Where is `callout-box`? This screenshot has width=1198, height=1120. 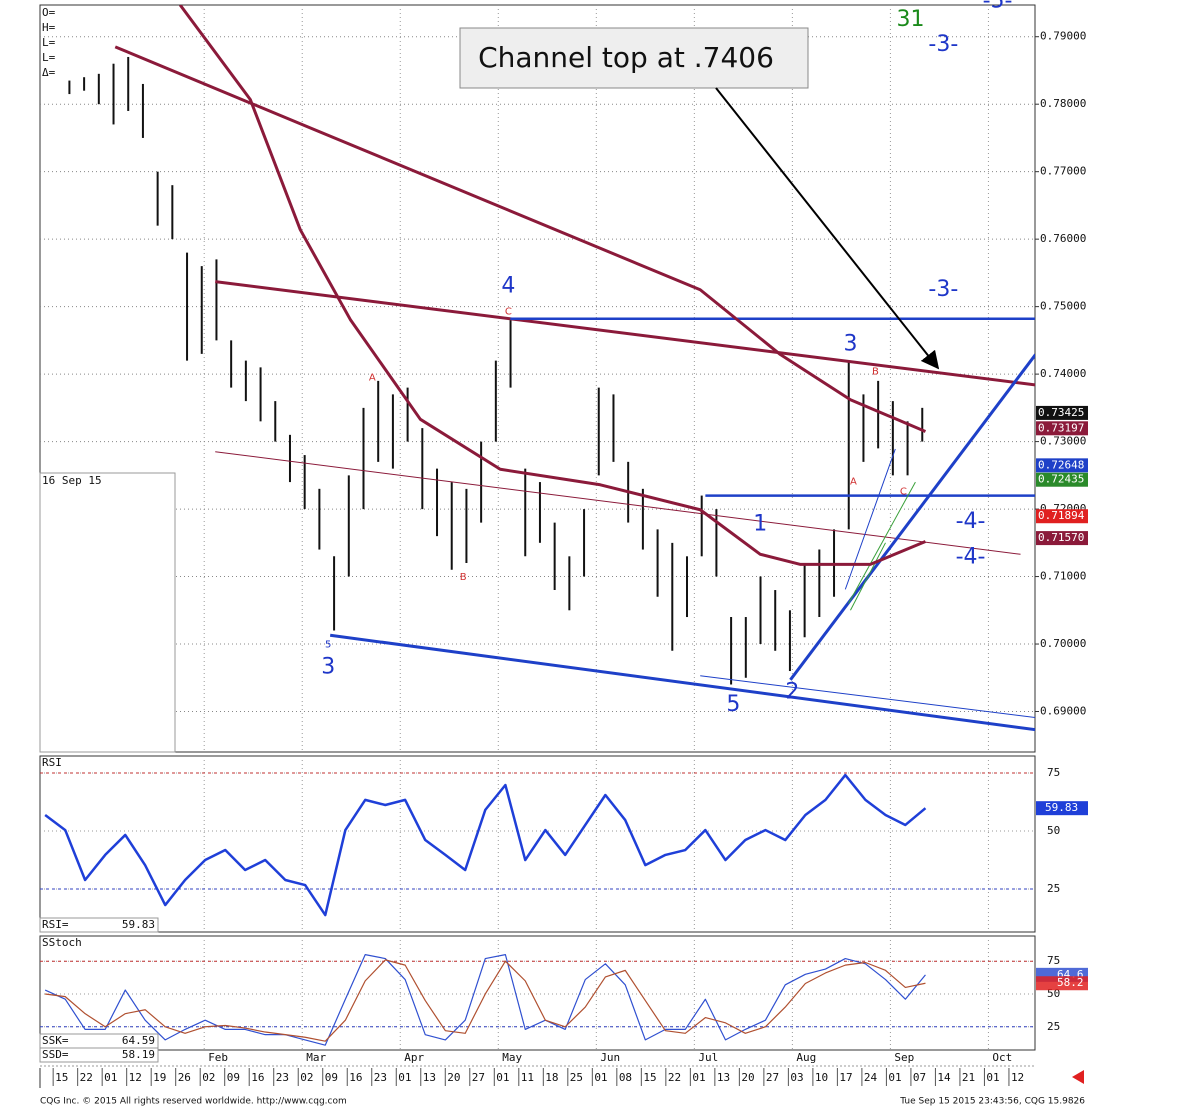 callout-box is located at coordinates (634, 58).